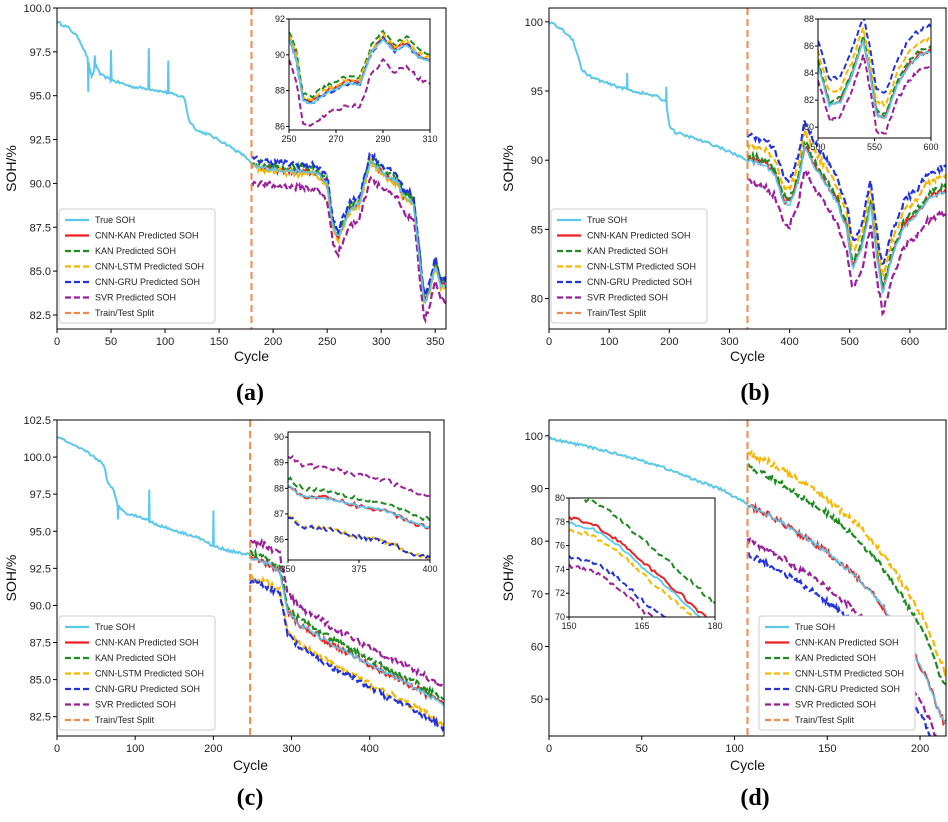 Image resolution: width=948 pixels, height=822 pixels. What do you see at coordinates (537, 230) in the screenshot?
I see `y-tick-label: 85` at bounding box center [537, 230].